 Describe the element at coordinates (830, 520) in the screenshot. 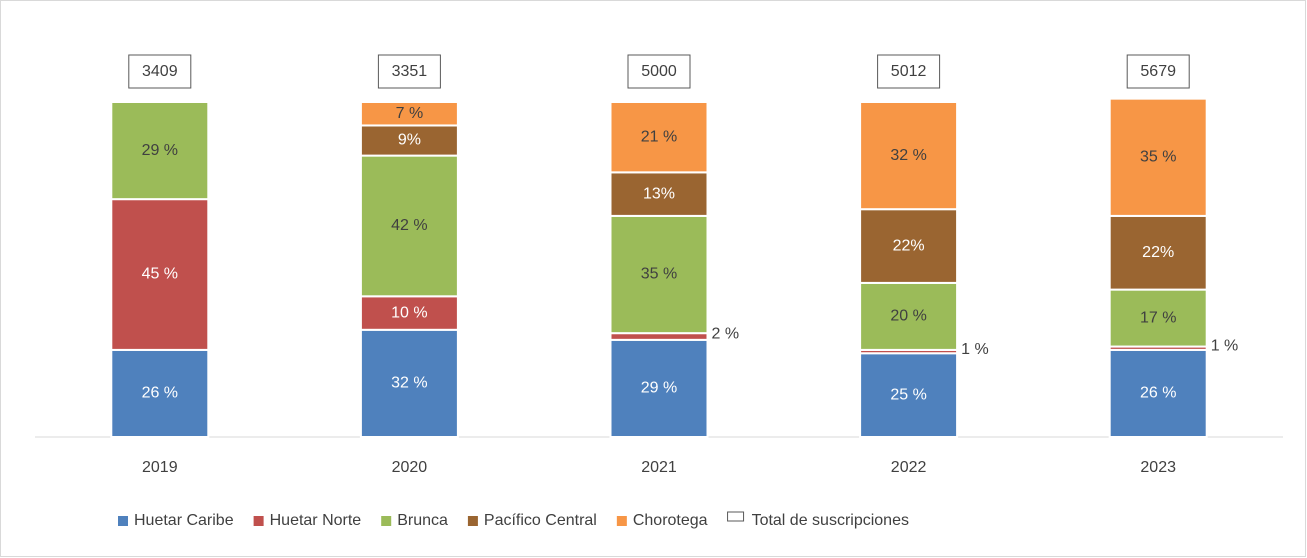

I see `legend-label: Total de suscripciones` at that location.